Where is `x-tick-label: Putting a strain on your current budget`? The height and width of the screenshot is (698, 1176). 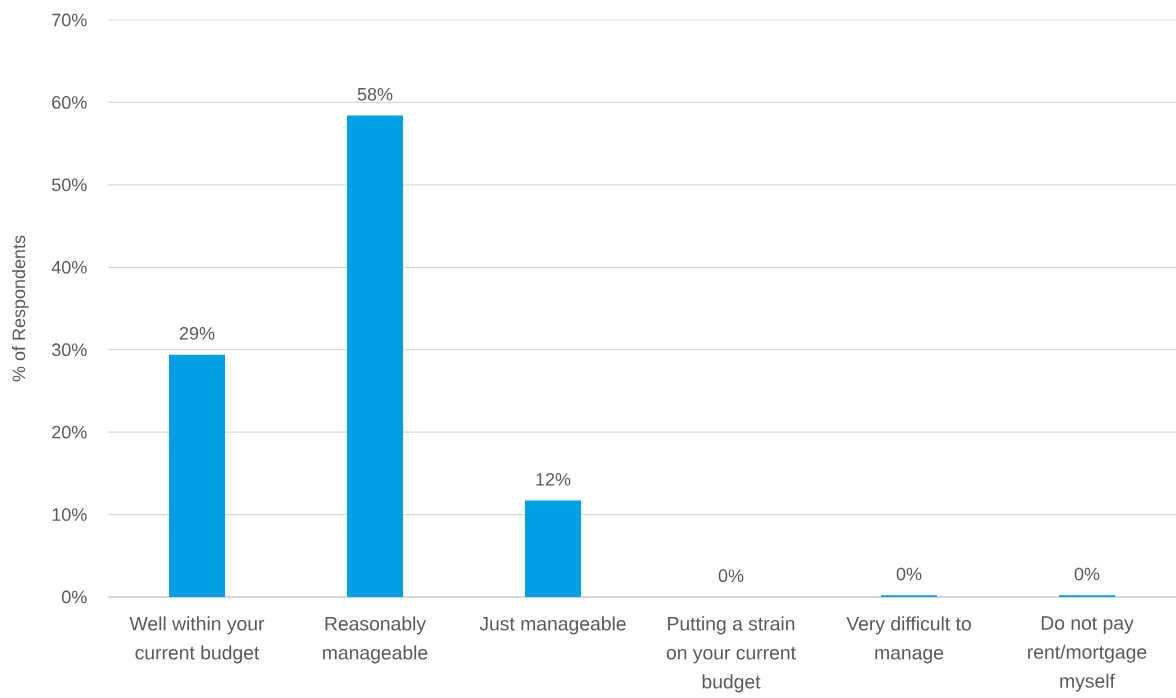 x-tick-label: Putting a strain on your current budget is located at coordinates (731, 654).